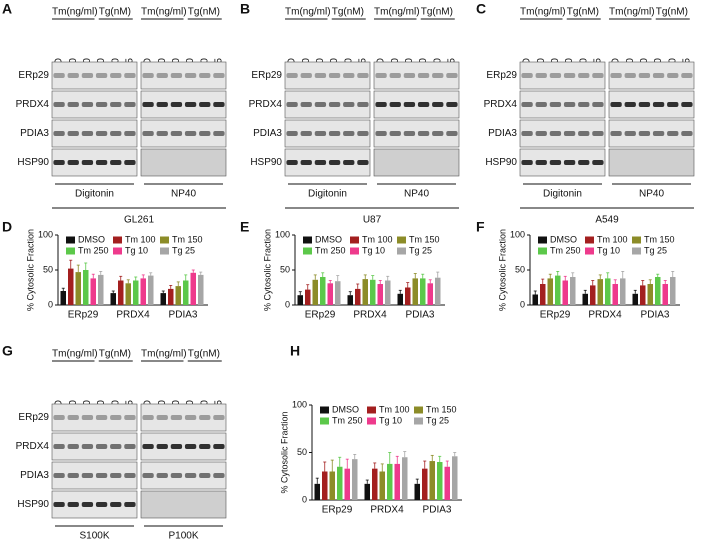  Describe the element at coordinates (94, 536) in the screenshot. I see `fraction-label: S100K` at that location.